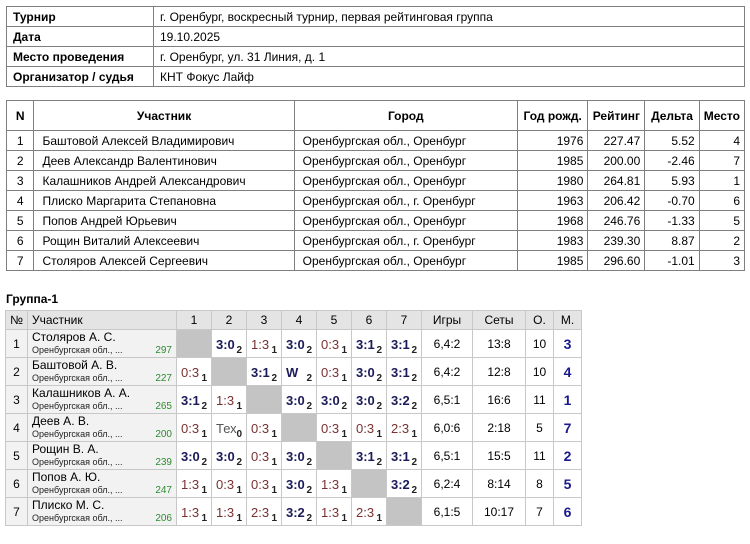  What do you see at coordinates (616, 220) in the screenshot?
I see `participant-rating: 246.76` at bounding box center [616, 220].